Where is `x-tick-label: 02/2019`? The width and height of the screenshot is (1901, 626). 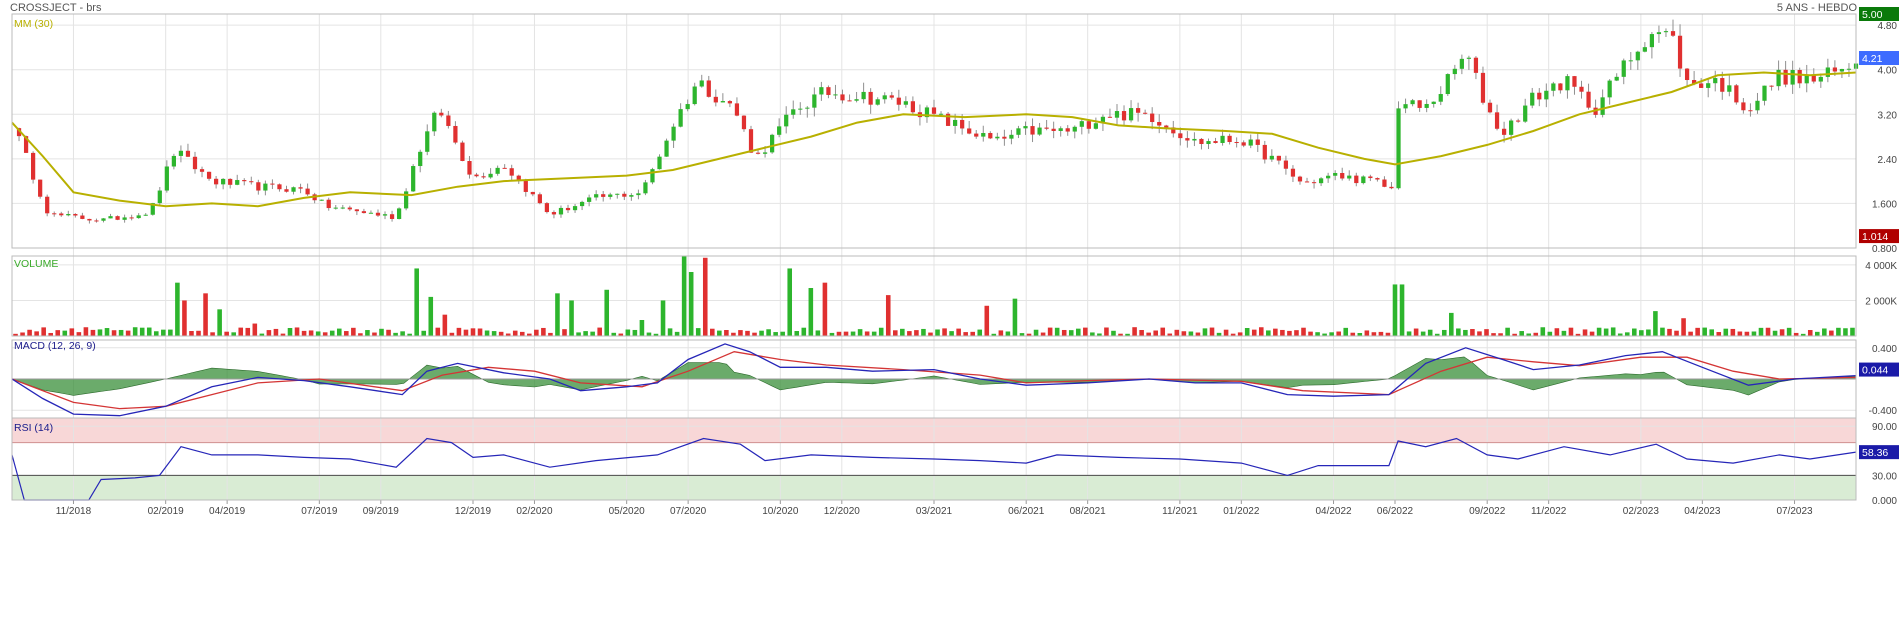
x-tick-label: 02/2019 is located at coordinates (166, 511).